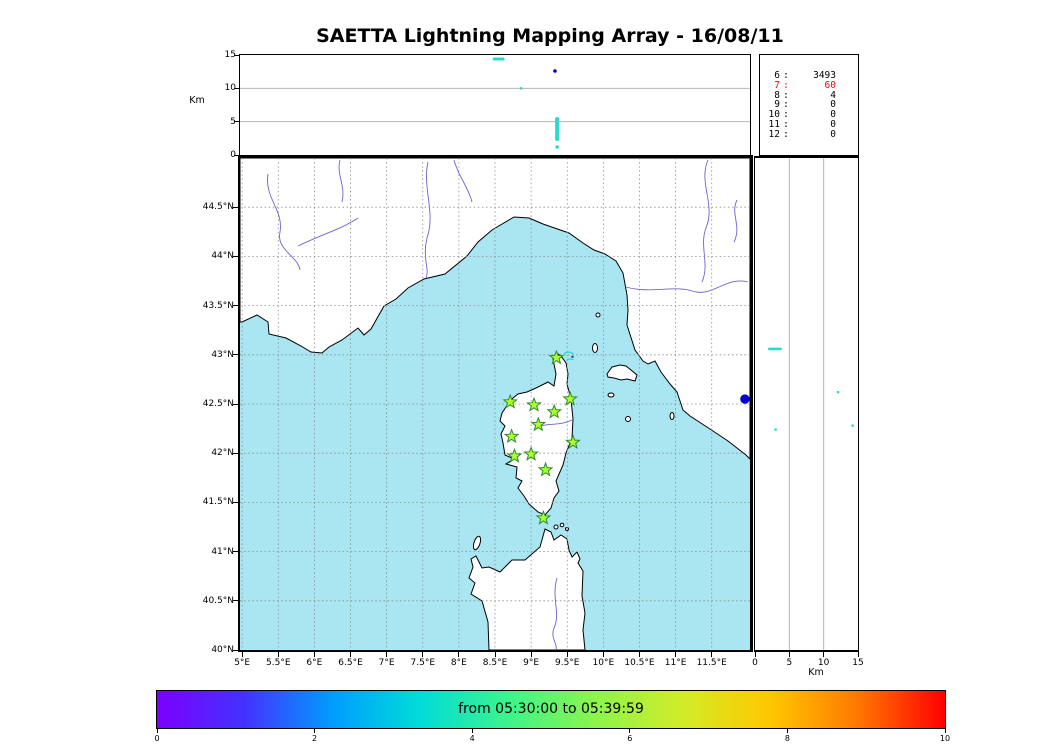 The width and height of the screenshot is (1050, 750). I want to click on station-count-row: 8: 4, so click(812, 95).